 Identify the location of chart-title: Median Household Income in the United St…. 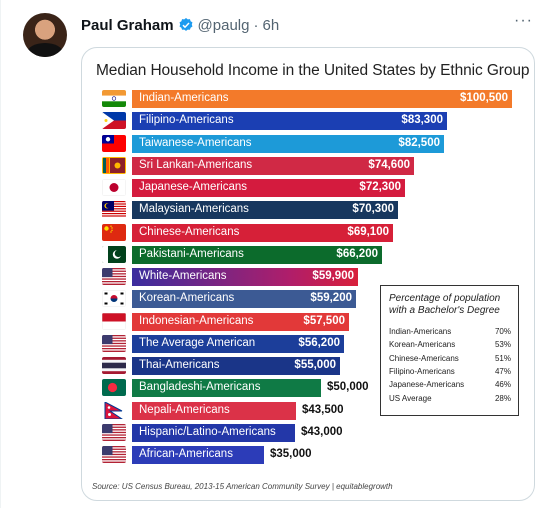
(313, 70).